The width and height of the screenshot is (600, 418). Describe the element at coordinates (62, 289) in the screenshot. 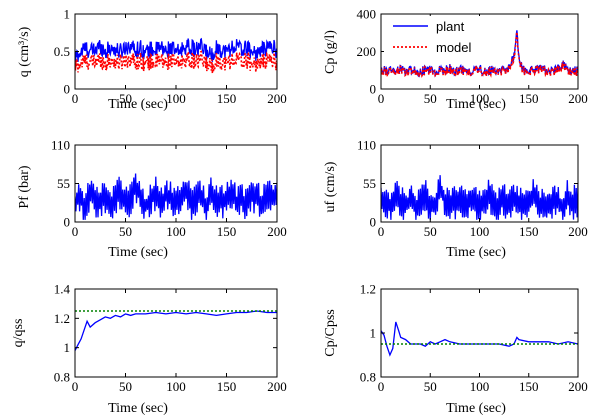

I see `q_ratio-ytick-label: 1.4` at that location.